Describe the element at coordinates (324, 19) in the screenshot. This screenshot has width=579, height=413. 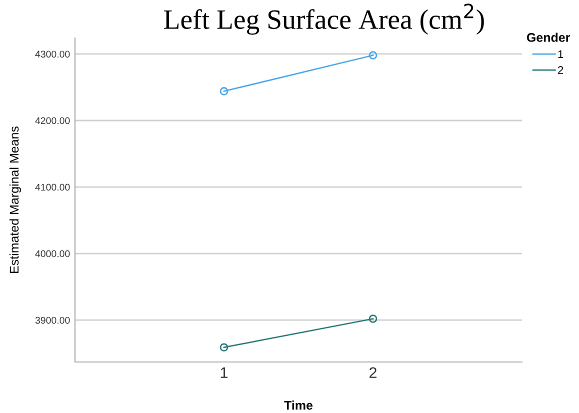
I see `chart-title: Left Leg Surface Area (cm$^{2}$)` at that location.